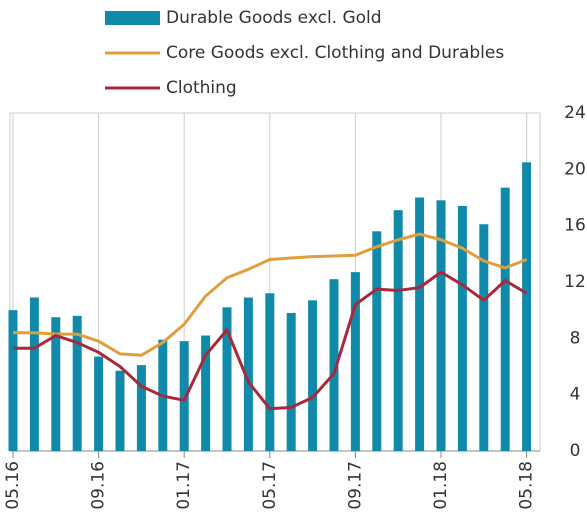 This screenshot has height=517, width=587. Describe the element at coordinates (132, 18) in the screenshot. I see `legend-swatch` at that location.